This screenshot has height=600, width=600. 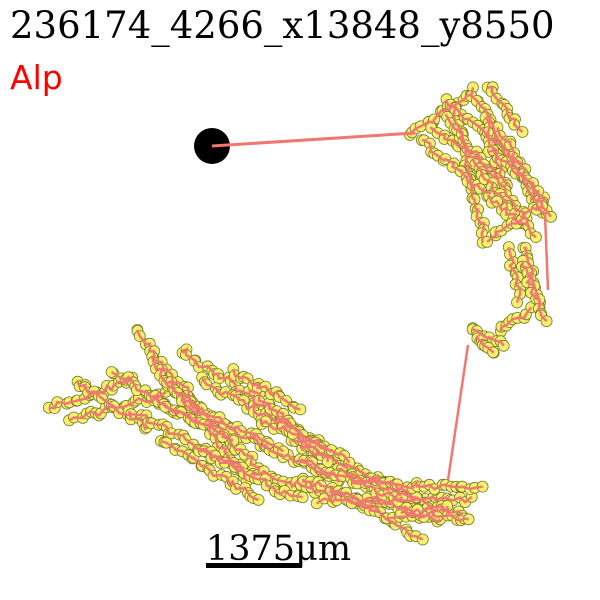 What do you see at coordinates (279, 549) in the screenshot?
I see `scalebar-label: 1375μm` at bounding box center [279, 549].